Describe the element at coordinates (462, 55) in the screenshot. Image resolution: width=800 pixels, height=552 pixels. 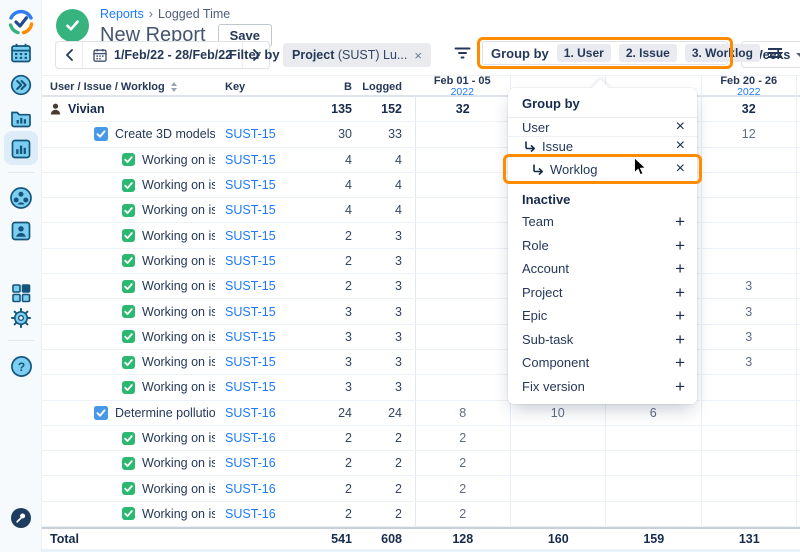
I see `filter-funnel-icon` at that location.